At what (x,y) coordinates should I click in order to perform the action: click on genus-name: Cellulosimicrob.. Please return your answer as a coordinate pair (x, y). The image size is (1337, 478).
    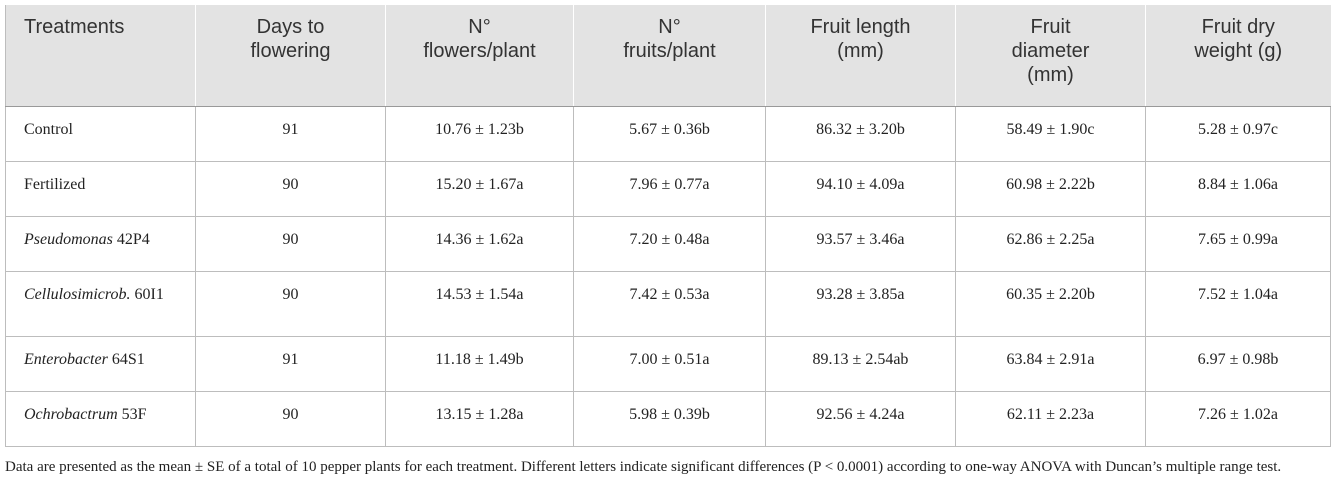
    Looking at the image, I should click on (77, 294).